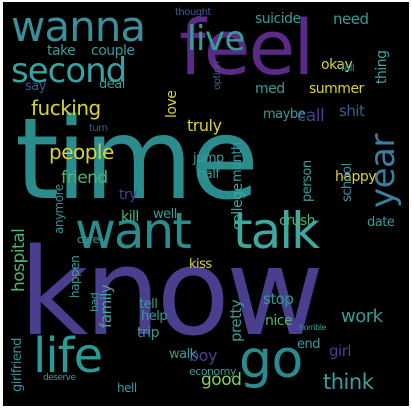 Image resolution: width=412 pixels, height=410 pixels. What do you see at coordinates (154, 316) in the screenshot?
I see `word-help: help` at bounding box center [154, 316].